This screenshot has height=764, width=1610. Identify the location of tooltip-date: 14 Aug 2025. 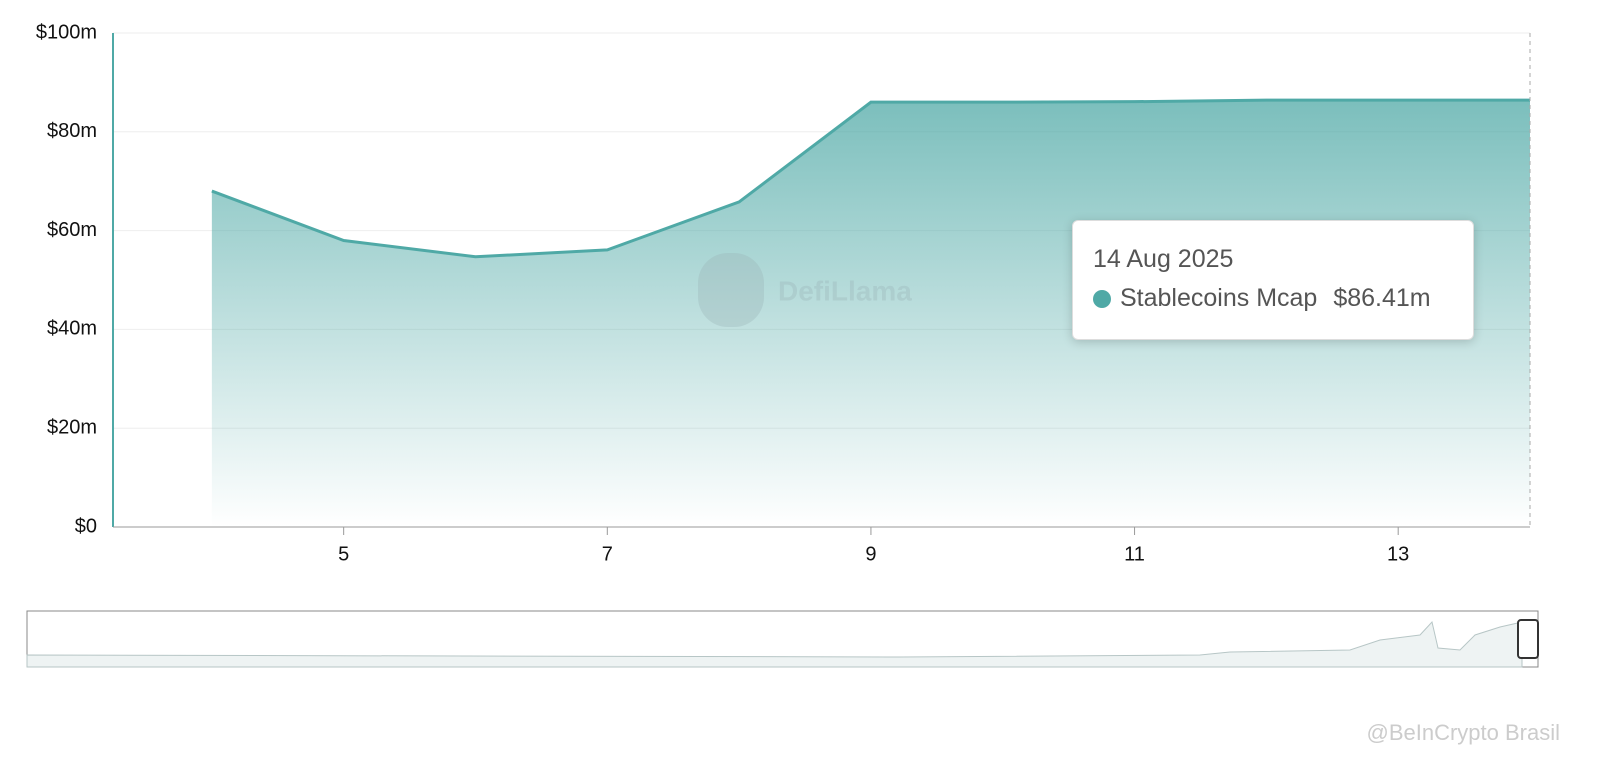
(1163, 259).